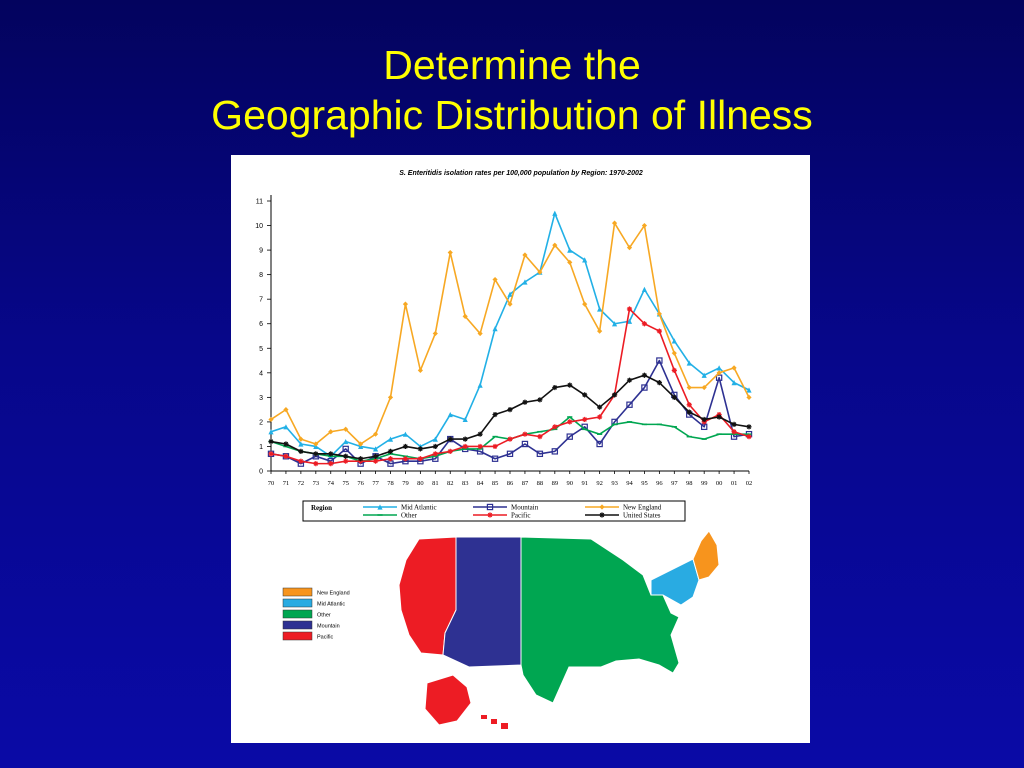  Describe the element at coordinates (642, 516) in the screenshot. I see `legend-label-united-states: United States` at that location.